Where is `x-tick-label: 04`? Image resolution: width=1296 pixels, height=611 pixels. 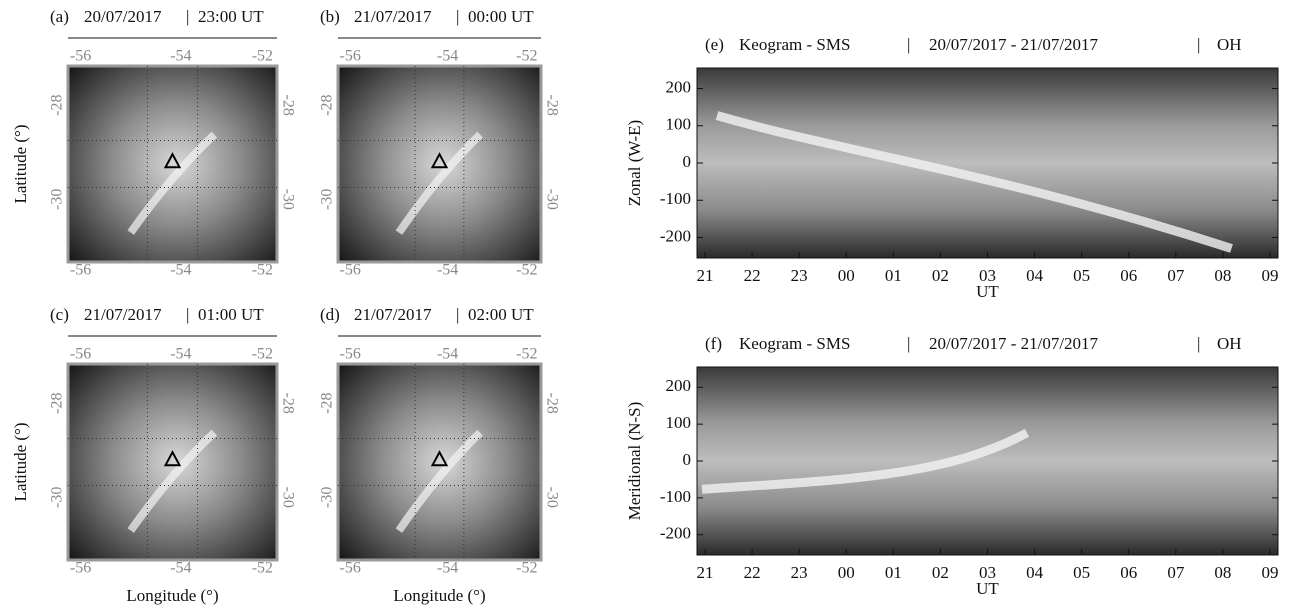 x-tick-label: 04 is located at coordinates (1035, 275).